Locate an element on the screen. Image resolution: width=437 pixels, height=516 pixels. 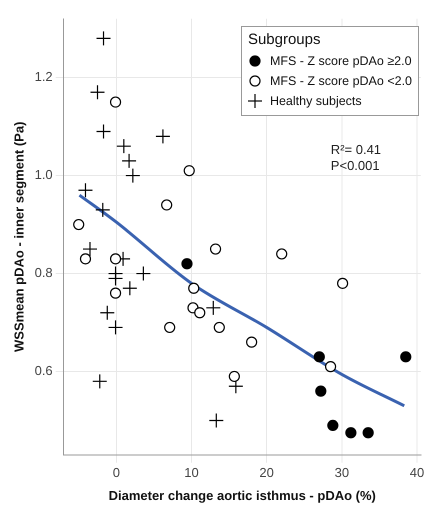
annotation: R²= 0.41 is located at coordinates (356, 149).